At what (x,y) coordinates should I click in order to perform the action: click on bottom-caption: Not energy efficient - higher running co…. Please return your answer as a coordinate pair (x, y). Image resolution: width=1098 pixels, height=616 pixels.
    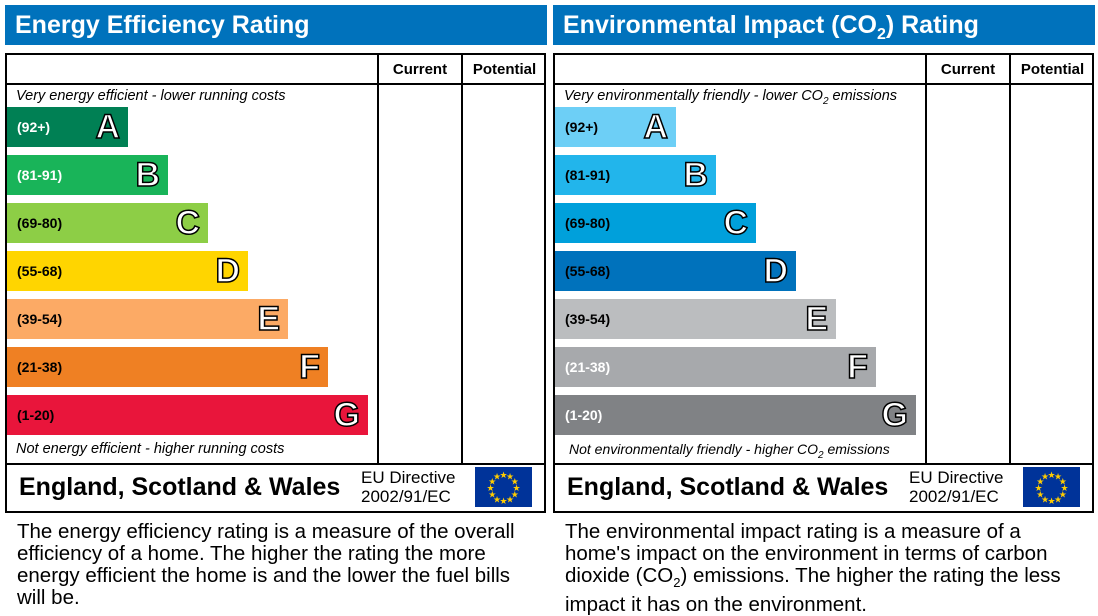
    Looking at the image, I should click on (150, 449).